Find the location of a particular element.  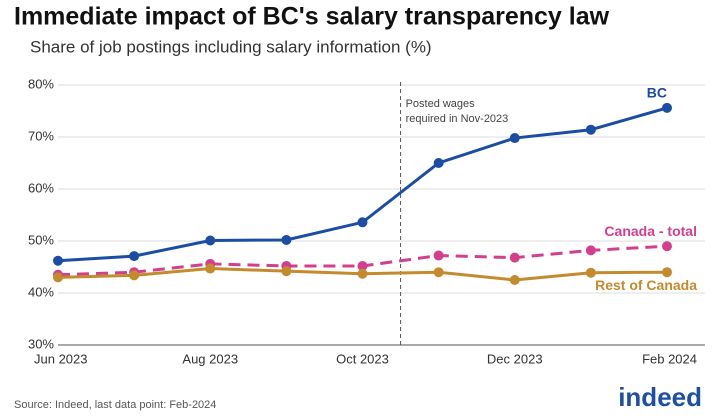

y-tick-label: 30% is located at coordinates (41, 343).